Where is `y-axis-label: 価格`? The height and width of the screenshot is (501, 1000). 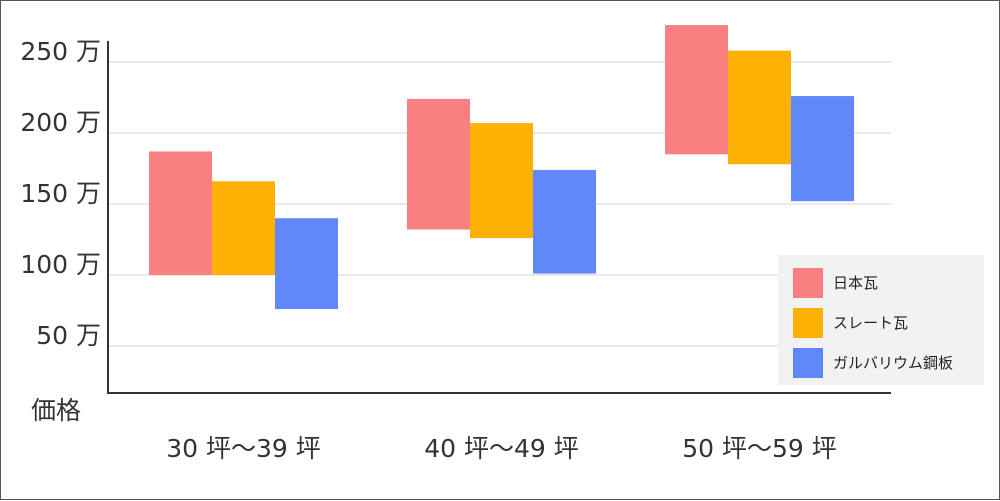 y-axis-label: 価格 is located at coordinates (56, 410).